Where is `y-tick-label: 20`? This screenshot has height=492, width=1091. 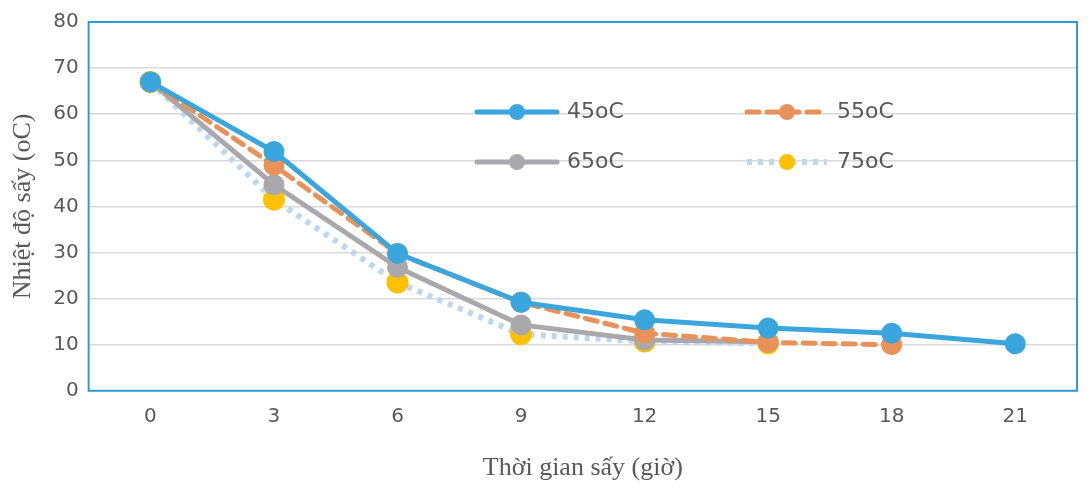 y-tick-label: 20 is located at coordinates (66, 296).